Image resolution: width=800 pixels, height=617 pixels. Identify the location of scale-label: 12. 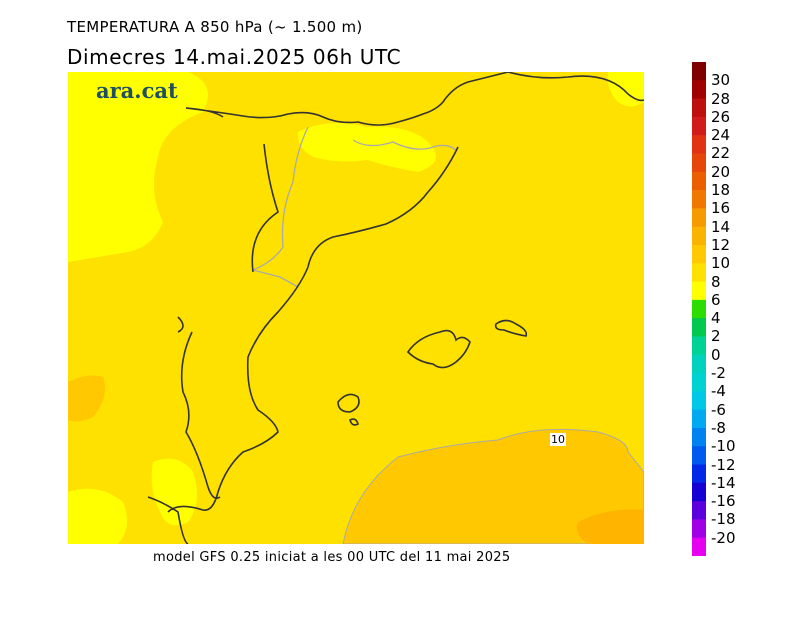
(721, 244).